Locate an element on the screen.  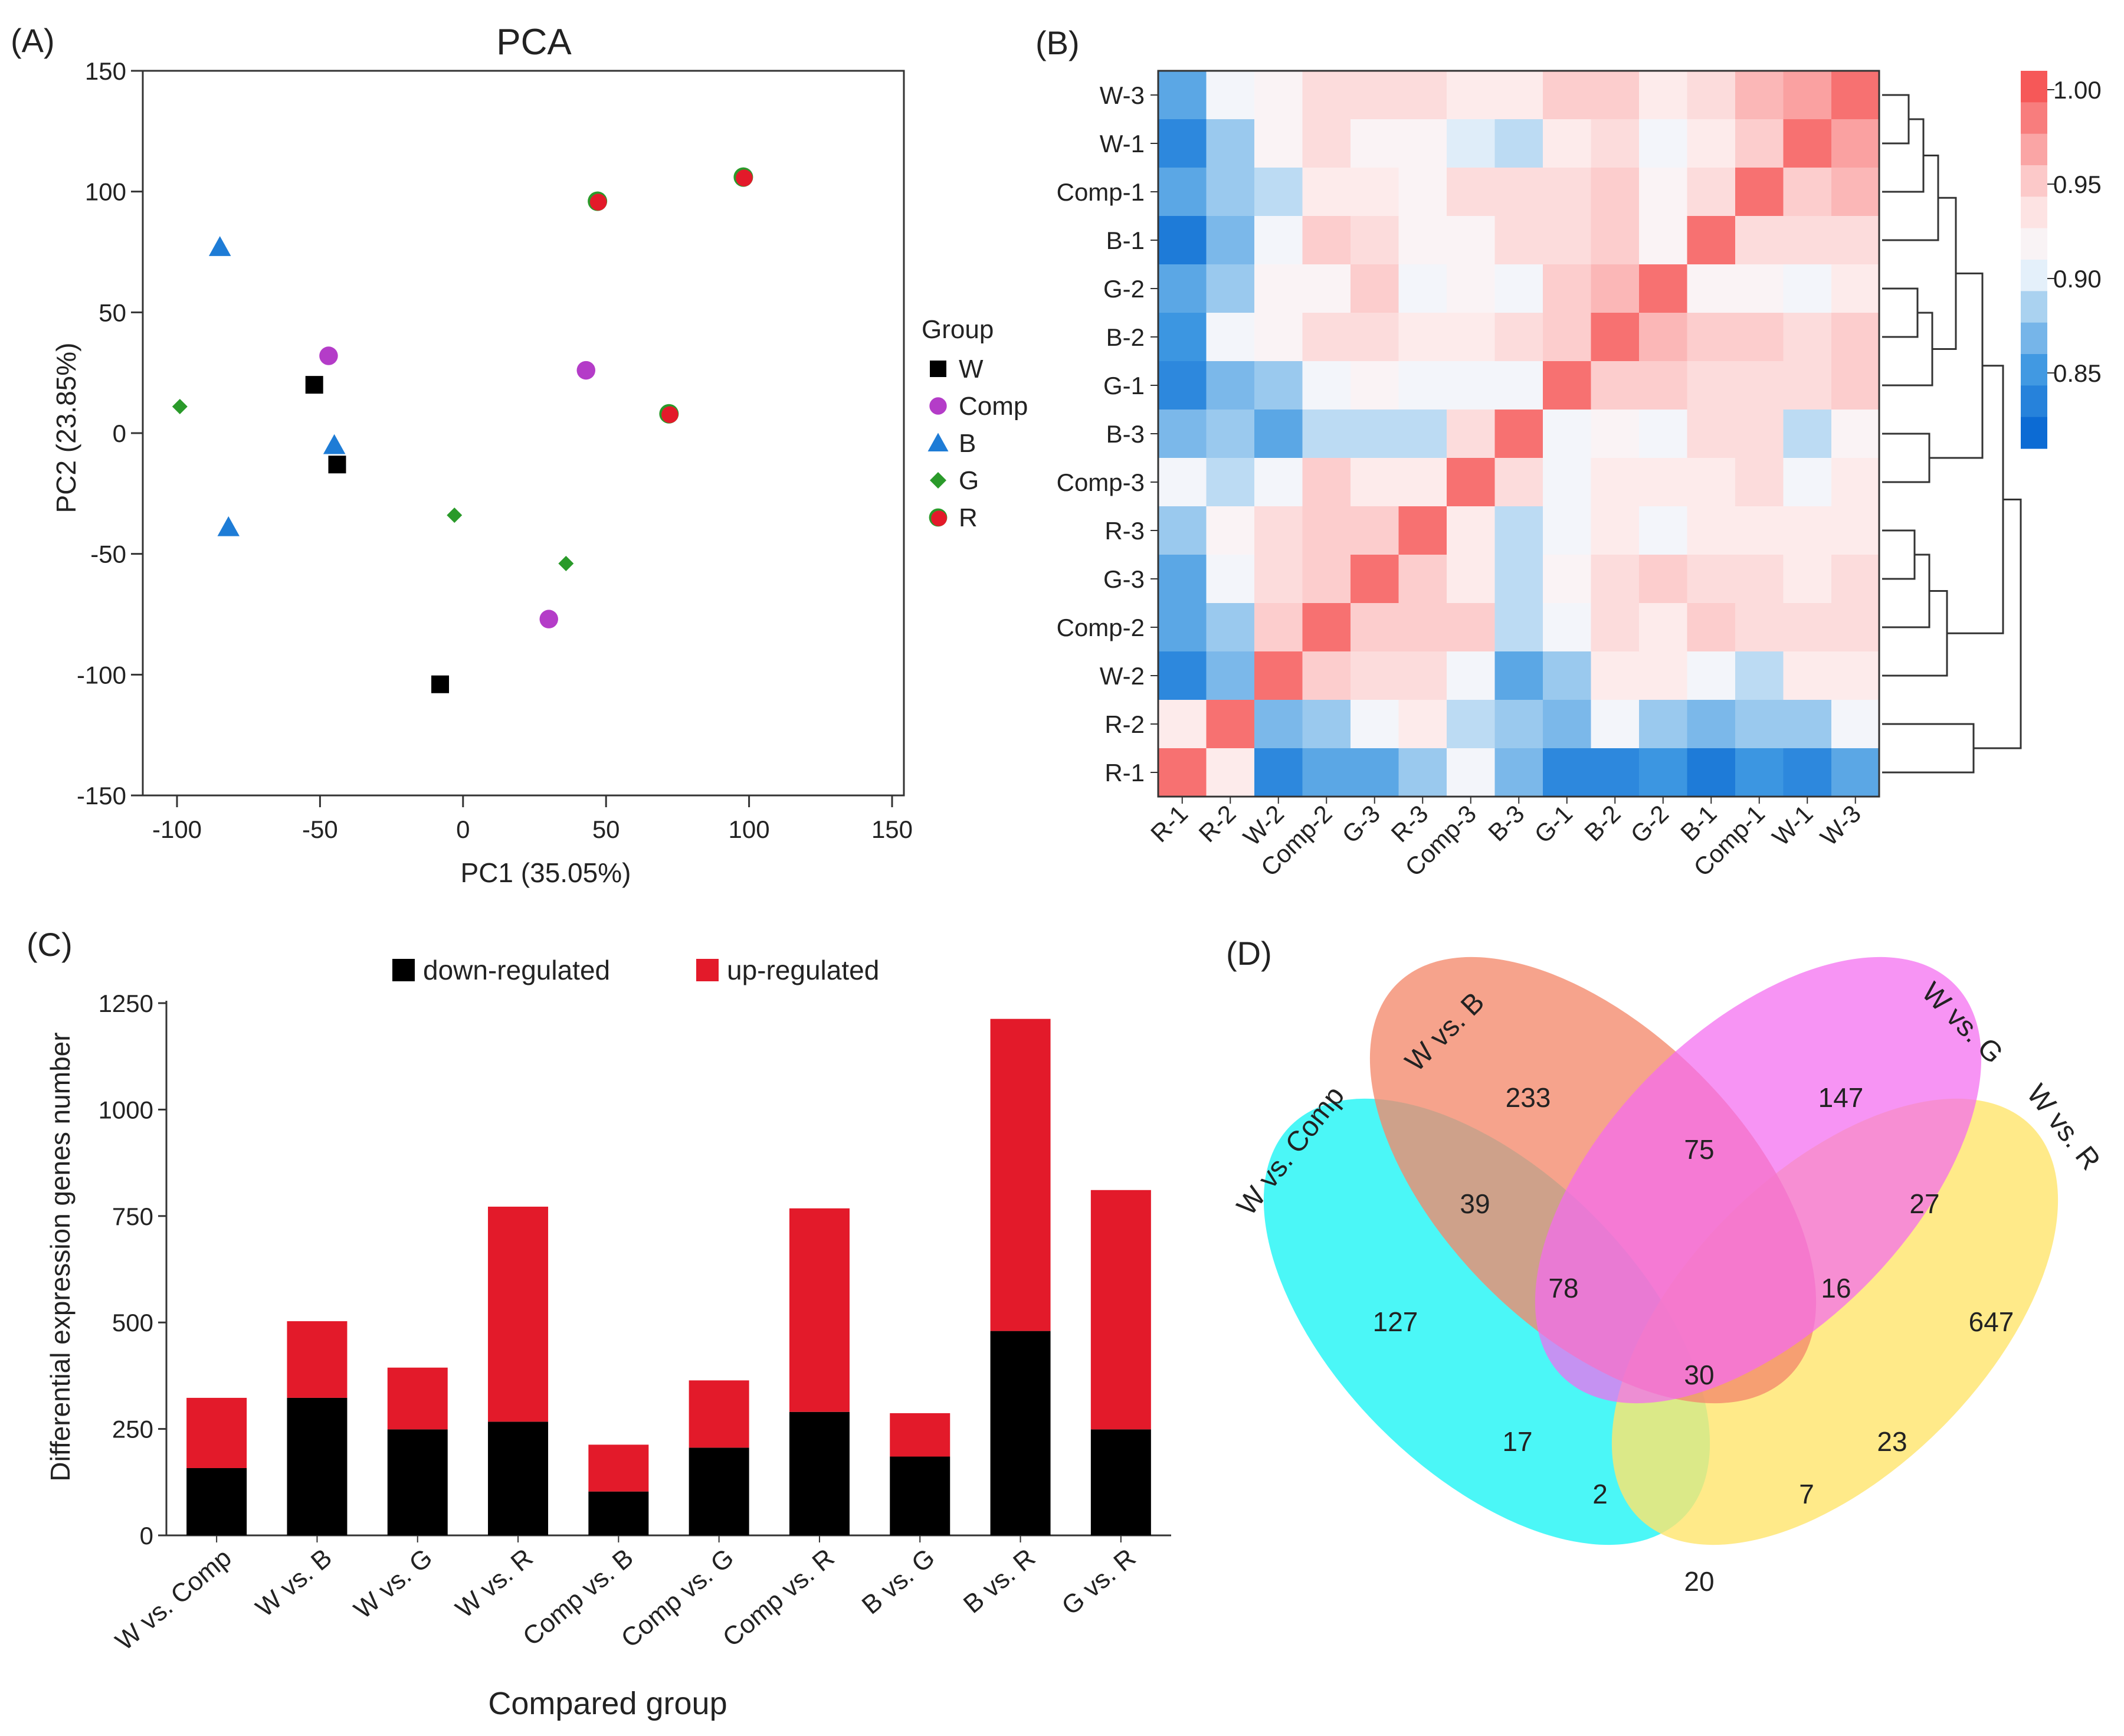
venn-count: 127 is located at coordinates (1395, 1321).